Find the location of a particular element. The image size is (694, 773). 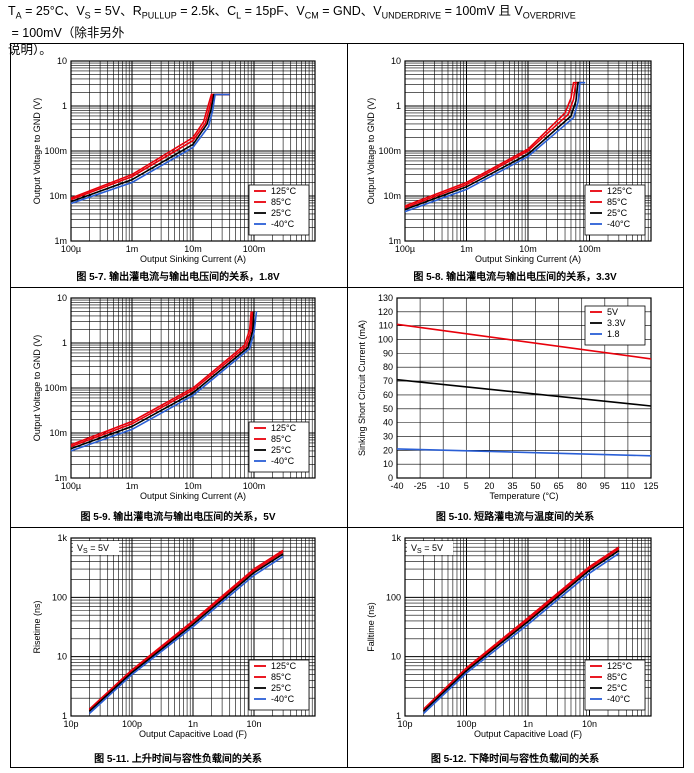

x-tick-label: 80 is located at coordinates (582, 486).